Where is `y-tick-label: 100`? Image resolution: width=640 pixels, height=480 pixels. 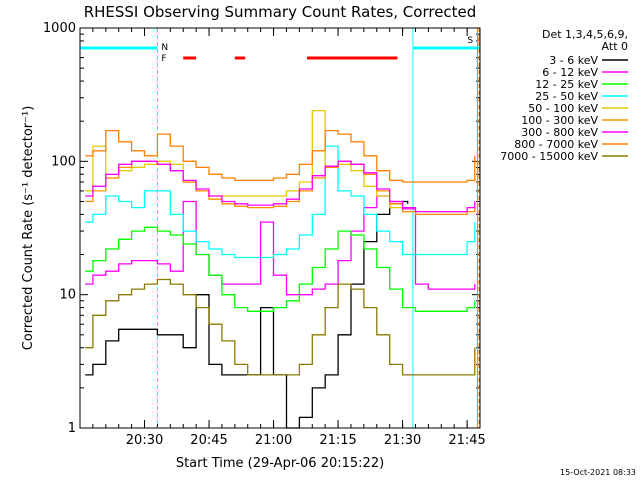 y-tick-label: 100 is located at coordinates (63, 161).